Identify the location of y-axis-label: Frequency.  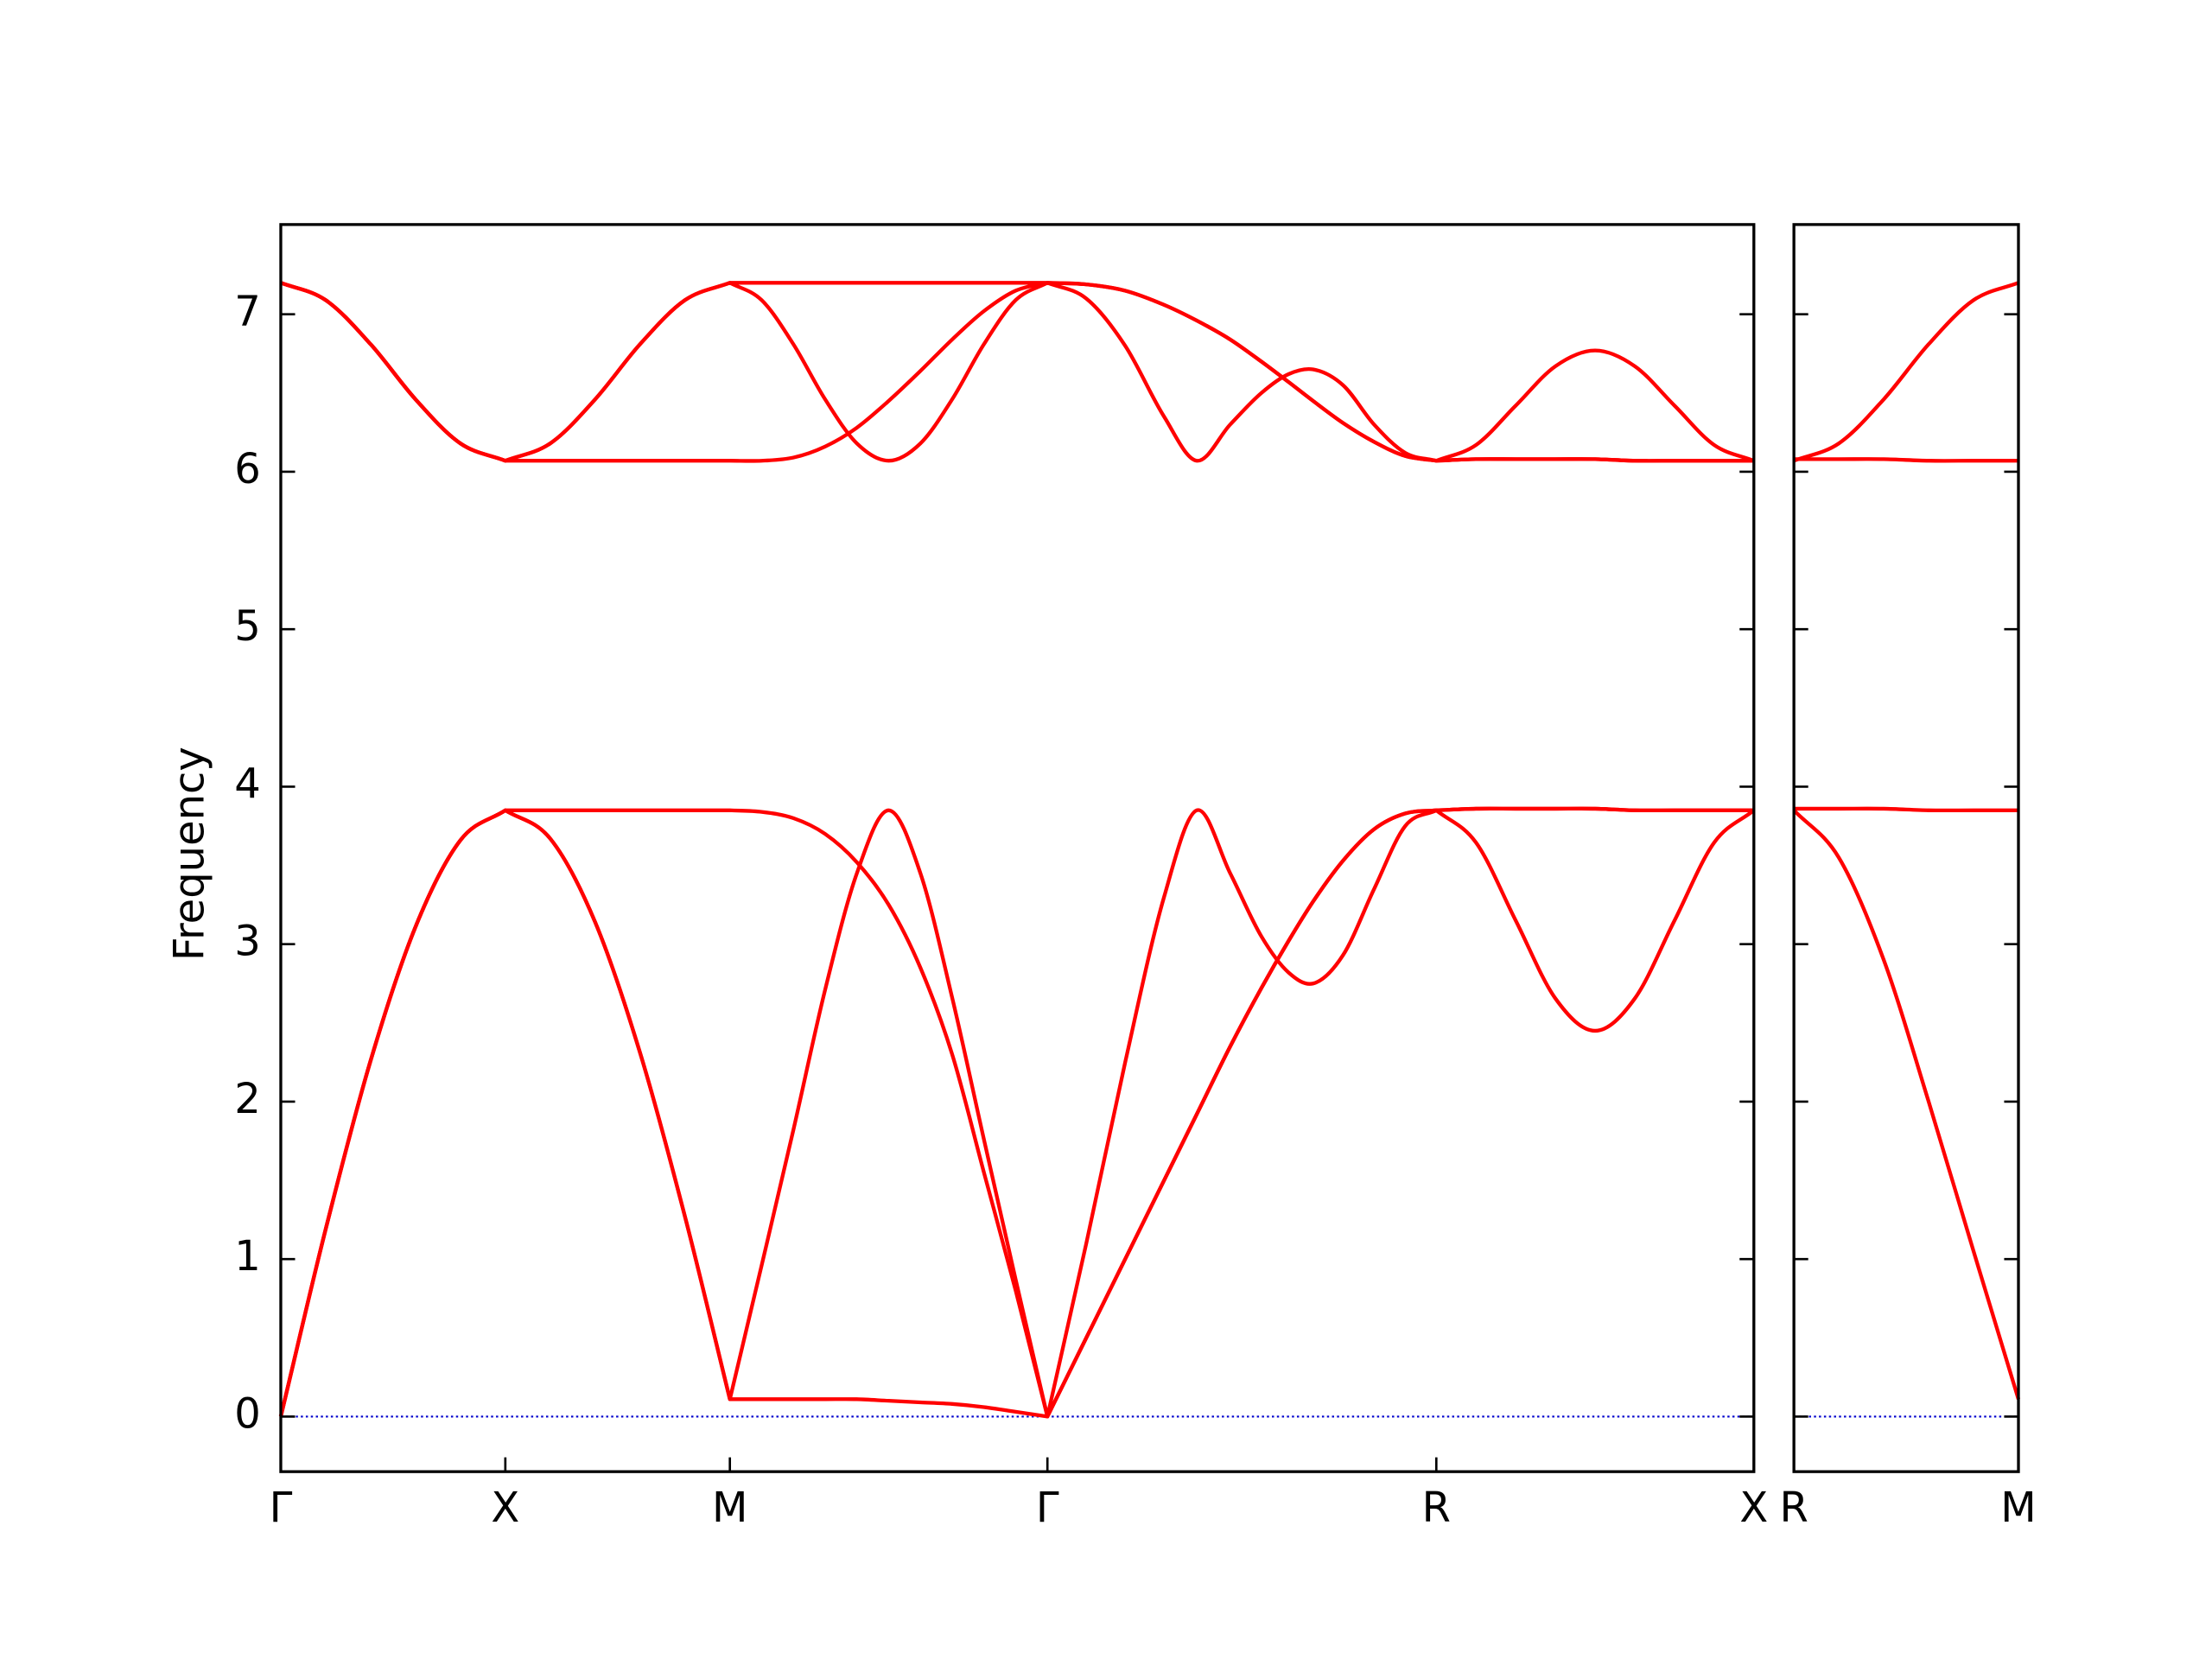
(189, 854).